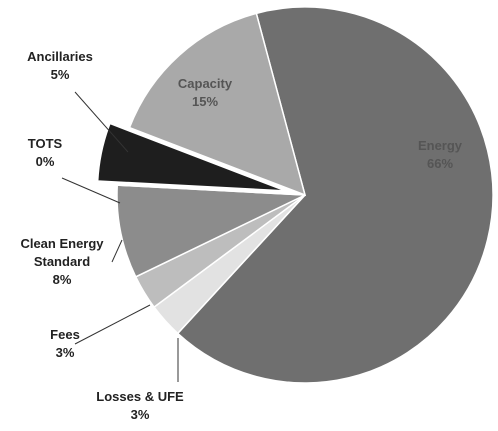  I want to click on slice-label: Ancillaries, so click(60, 56).